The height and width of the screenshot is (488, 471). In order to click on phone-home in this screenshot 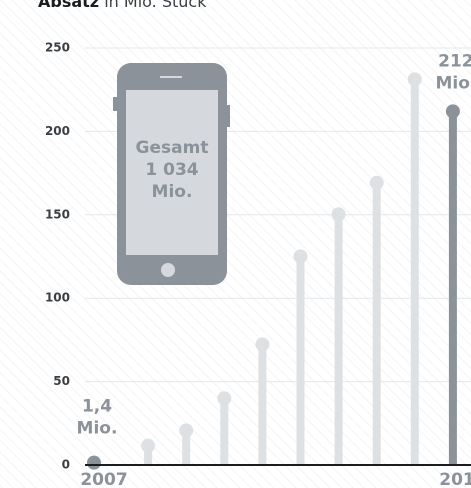, I will do `click(168, 270)`.